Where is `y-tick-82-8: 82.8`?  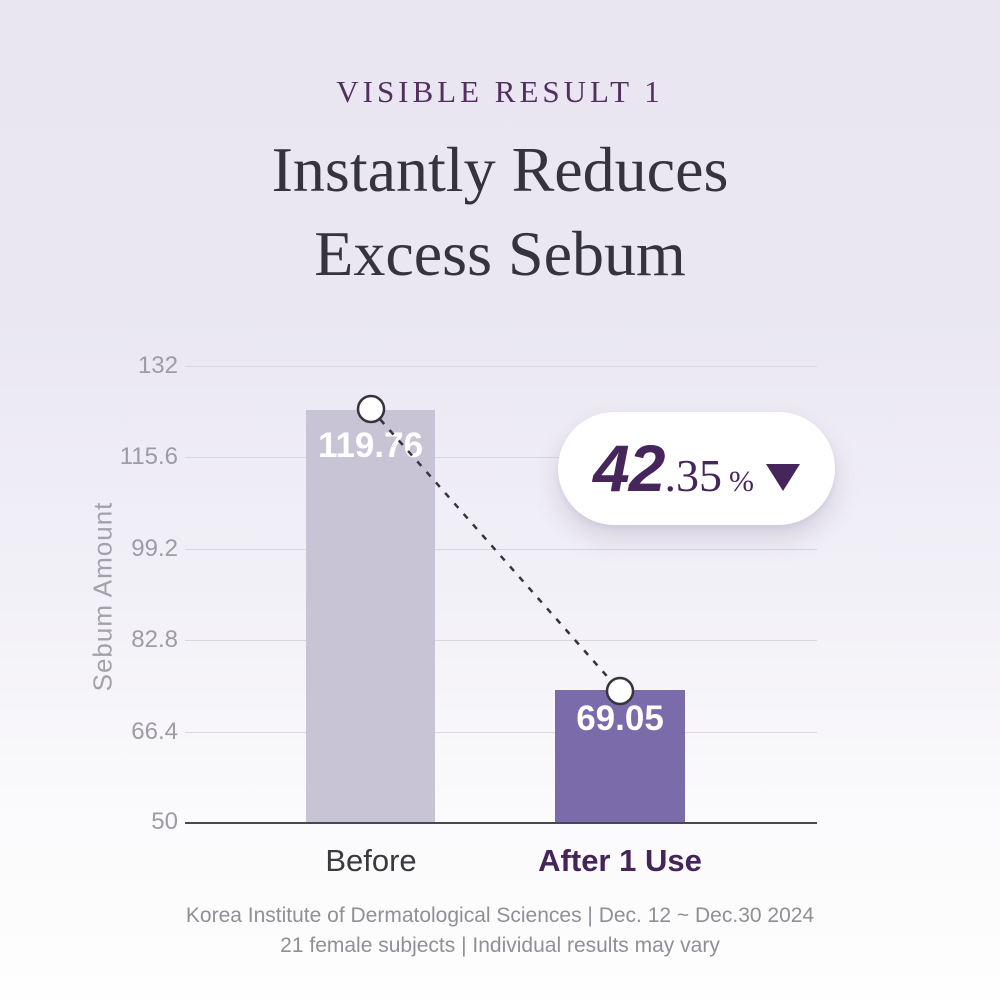
y-tick-82-8: 82.8 is located at coordinates (154, 639).